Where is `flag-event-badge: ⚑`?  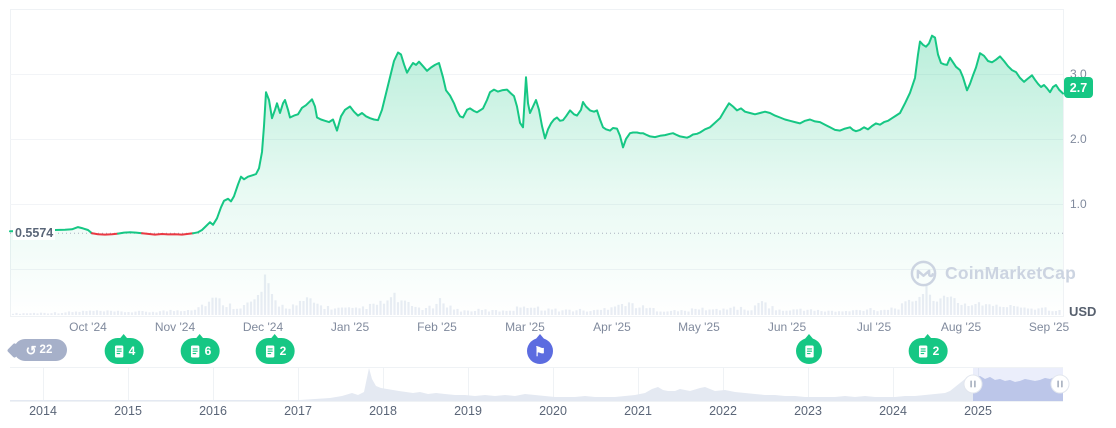
flag-event-badge: ⚑ is located at coordinates (540, 349).